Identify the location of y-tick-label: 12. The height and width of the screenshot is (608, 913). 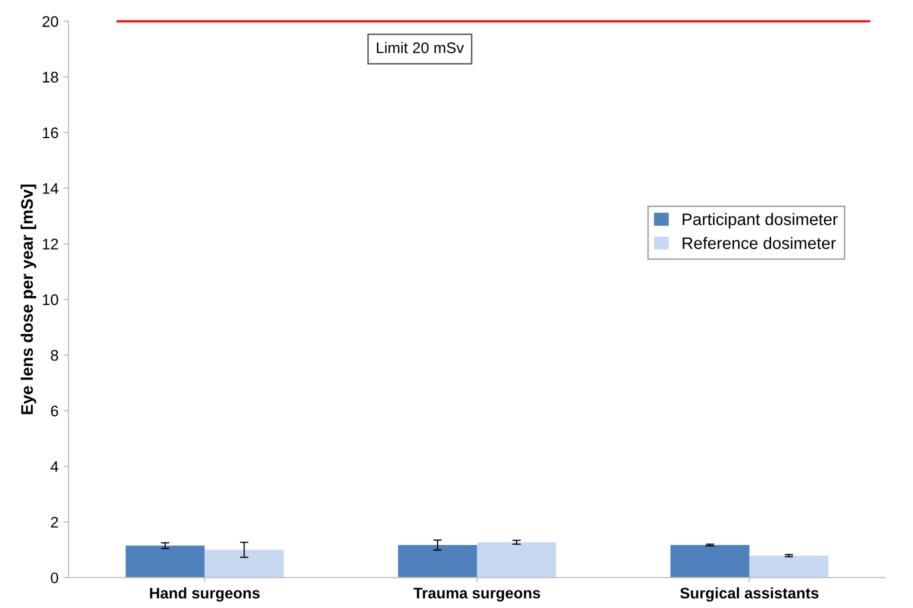
(50, 244).